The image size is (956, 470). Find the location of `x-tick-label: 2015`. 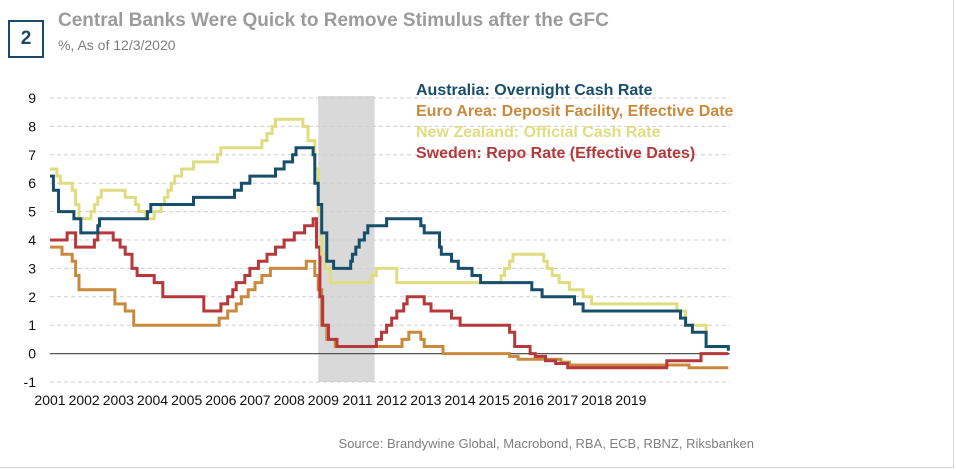

x-tick-label: 2015 is located at coordinates (494, 400).